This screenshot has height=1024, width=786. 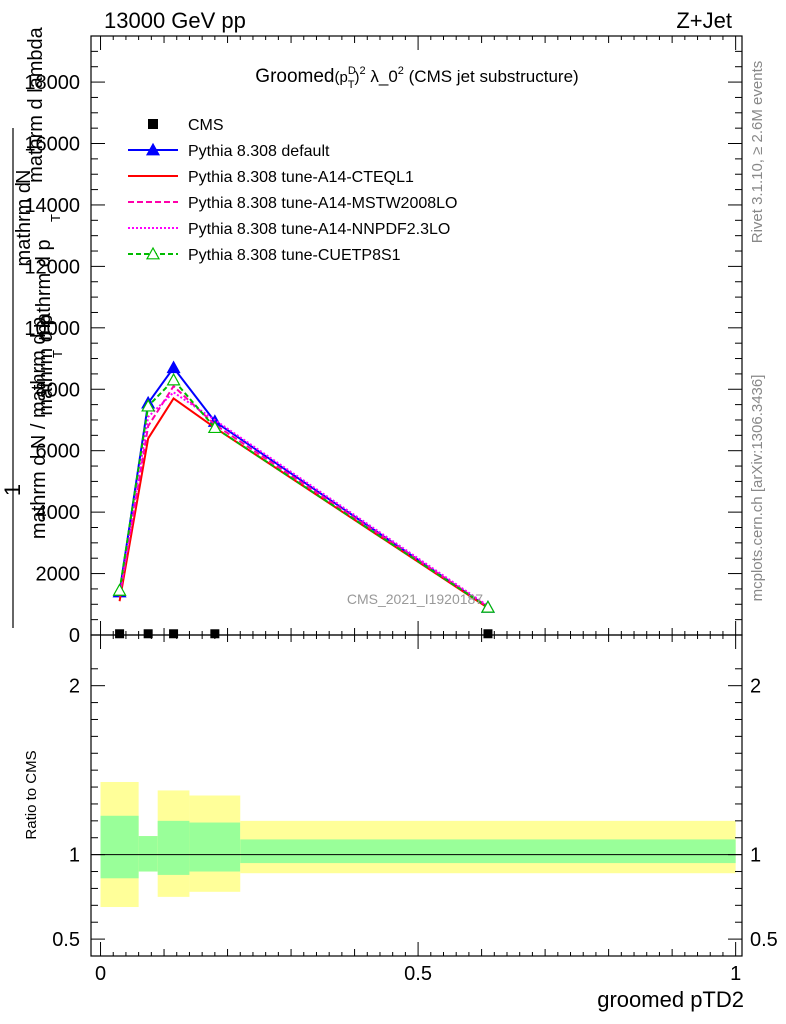 What do you see at coordinates (58, 452) in the screenshot?
I see `y-tick-label: 6000` at bounding box center [58, 452].